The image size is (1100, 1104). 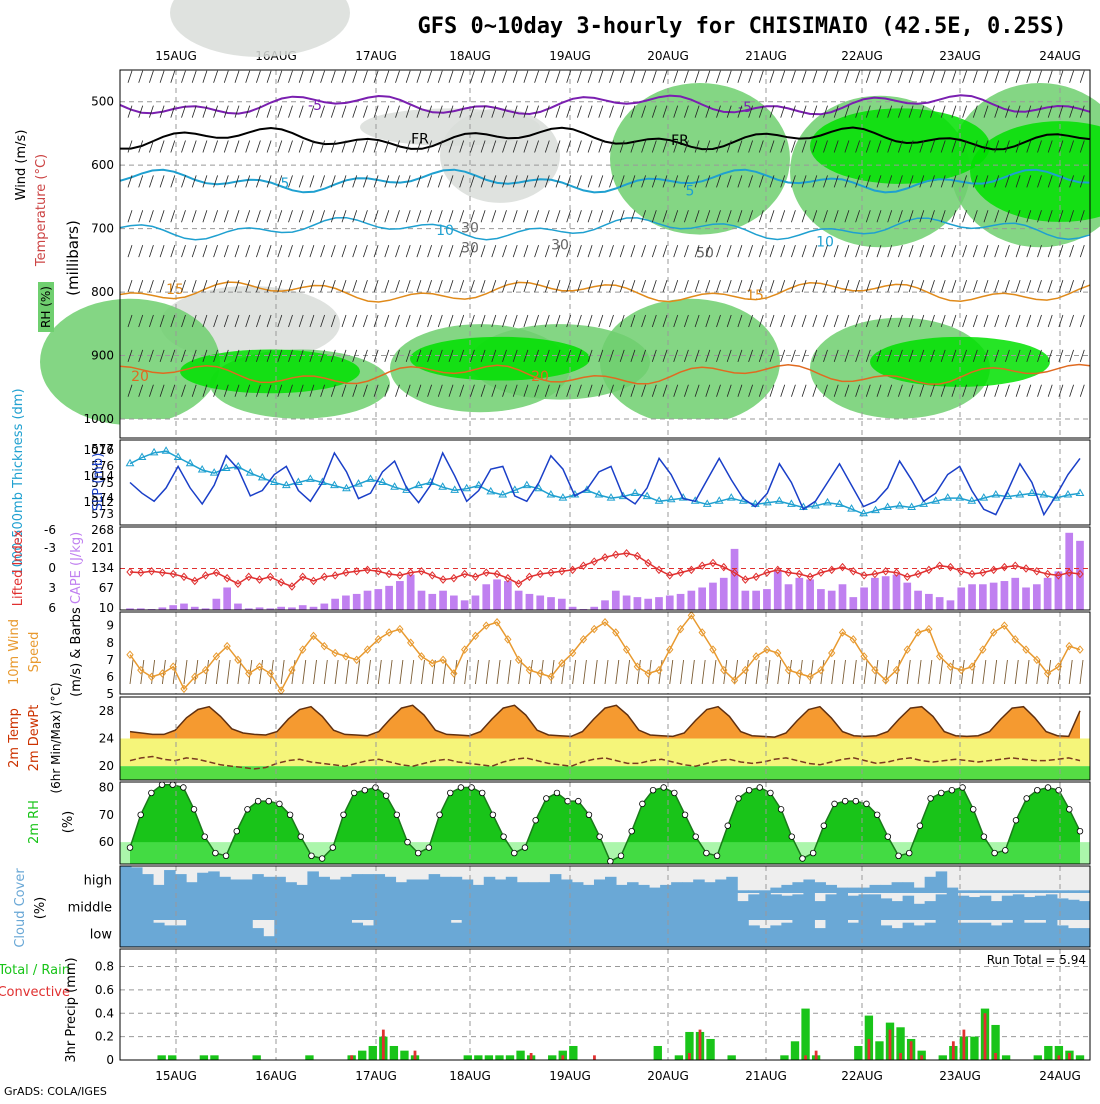 I want to click on date-label-top: 21AUG, so click(x=766, y=56).